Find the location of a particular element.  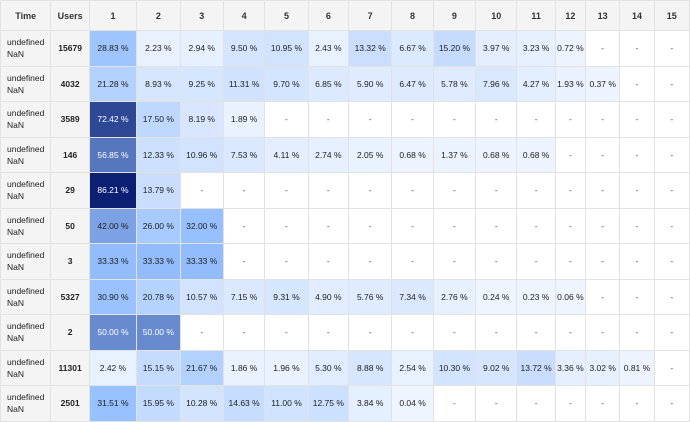

header-row: Time Users 1 2 3 4 5 6 7 8 9 10 11 12 13 14 15 is located at coordinates (345, 15).